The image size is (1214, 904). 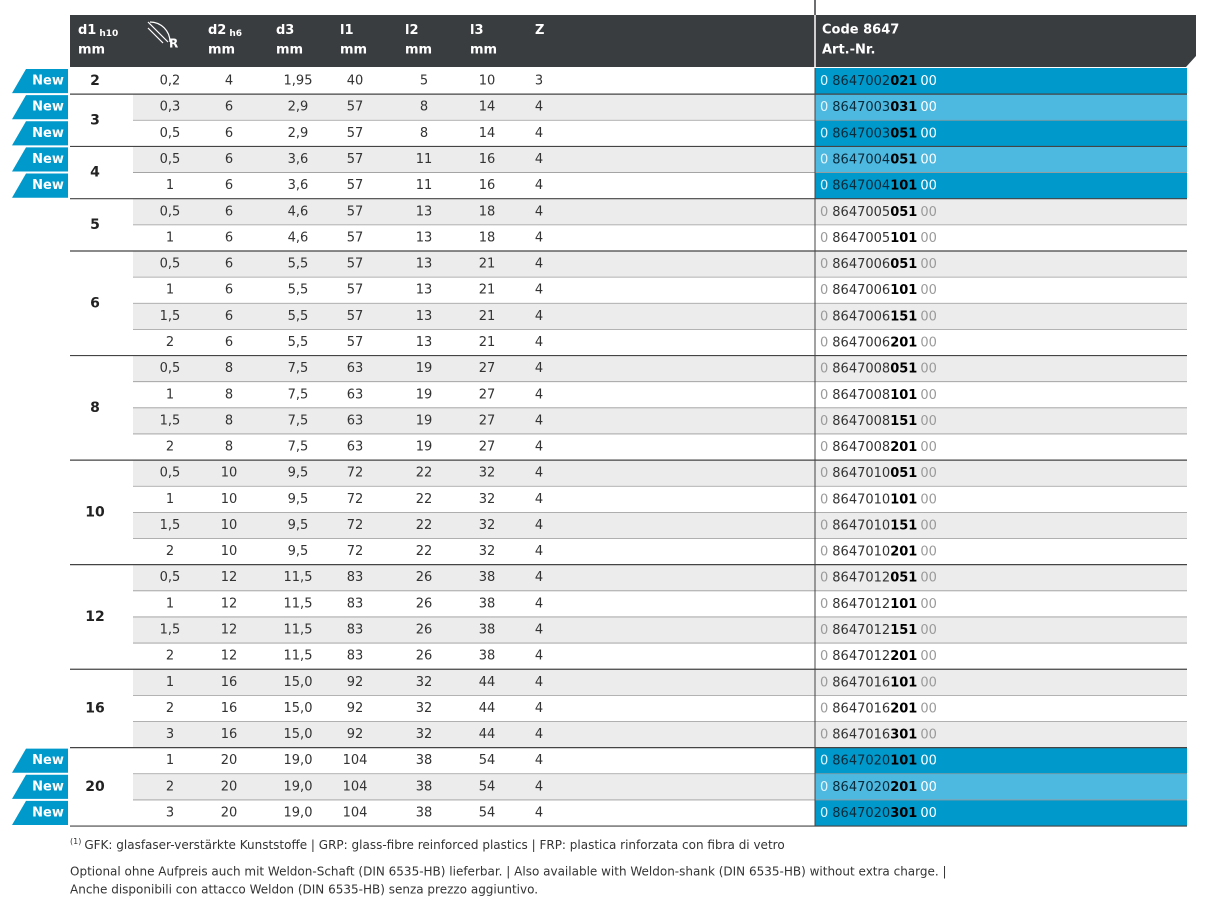 I want to click on header-label: l3, so click(x=477, y=30).